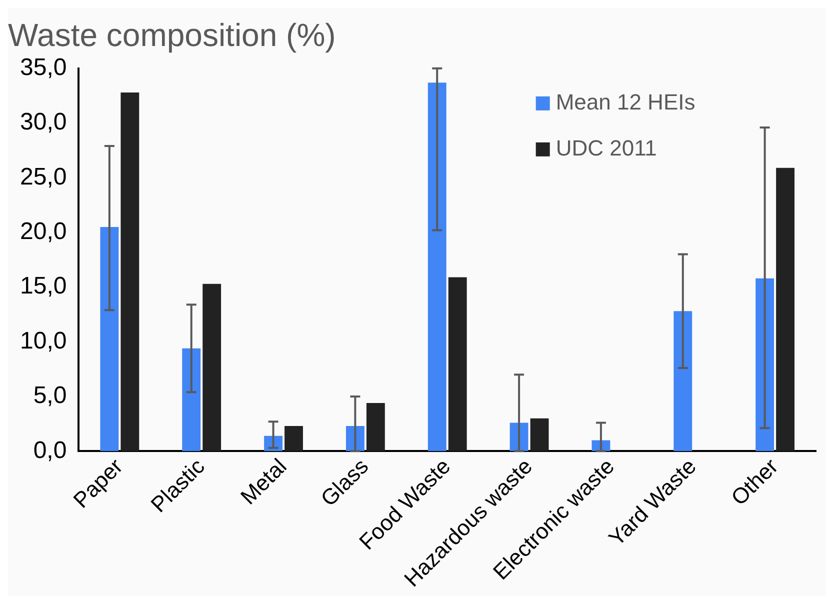 The image size is (834, 604). What do you see at coordinates (50, 396) in the screenshot?
I see `y-tick-label: 5,0` at bounding box center [50, 396].